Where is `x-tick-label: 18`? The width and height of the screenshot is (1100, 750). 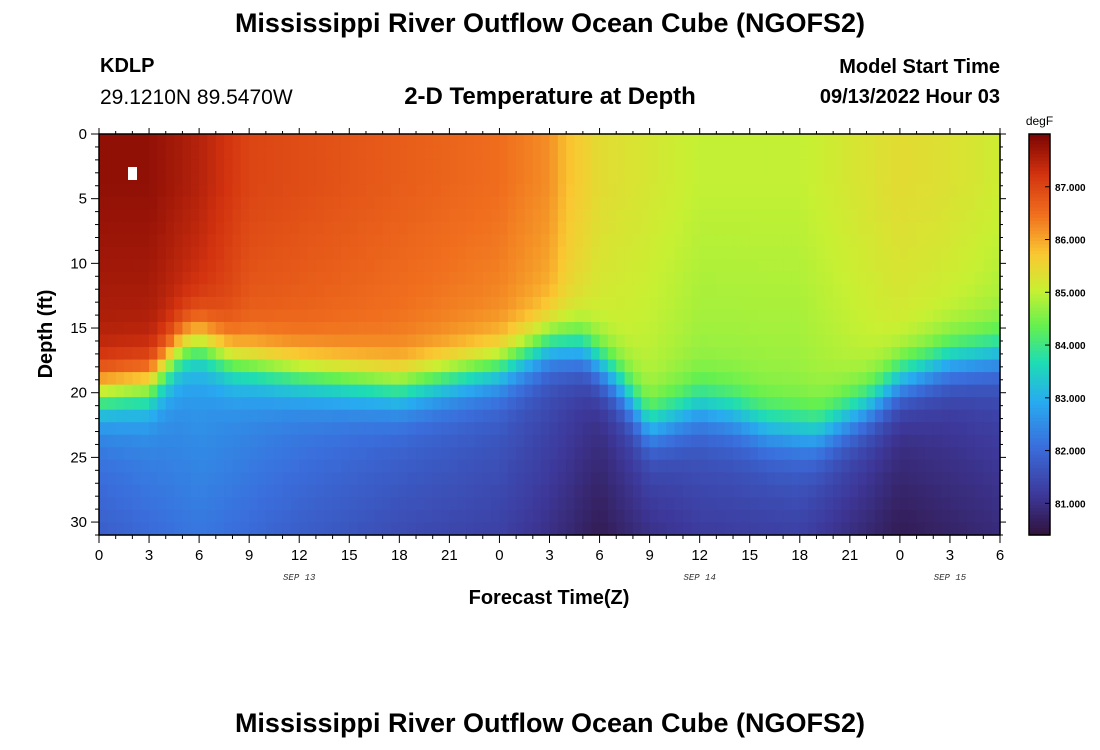 x-tick-label: 18 is located at coordinates (799, 555).